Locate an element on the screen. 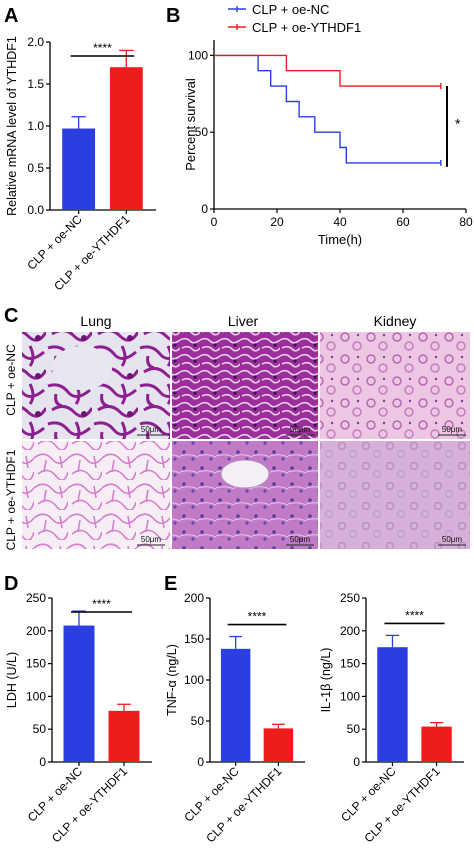  x-tick-label: 40 is located at coordinates (340, 222).